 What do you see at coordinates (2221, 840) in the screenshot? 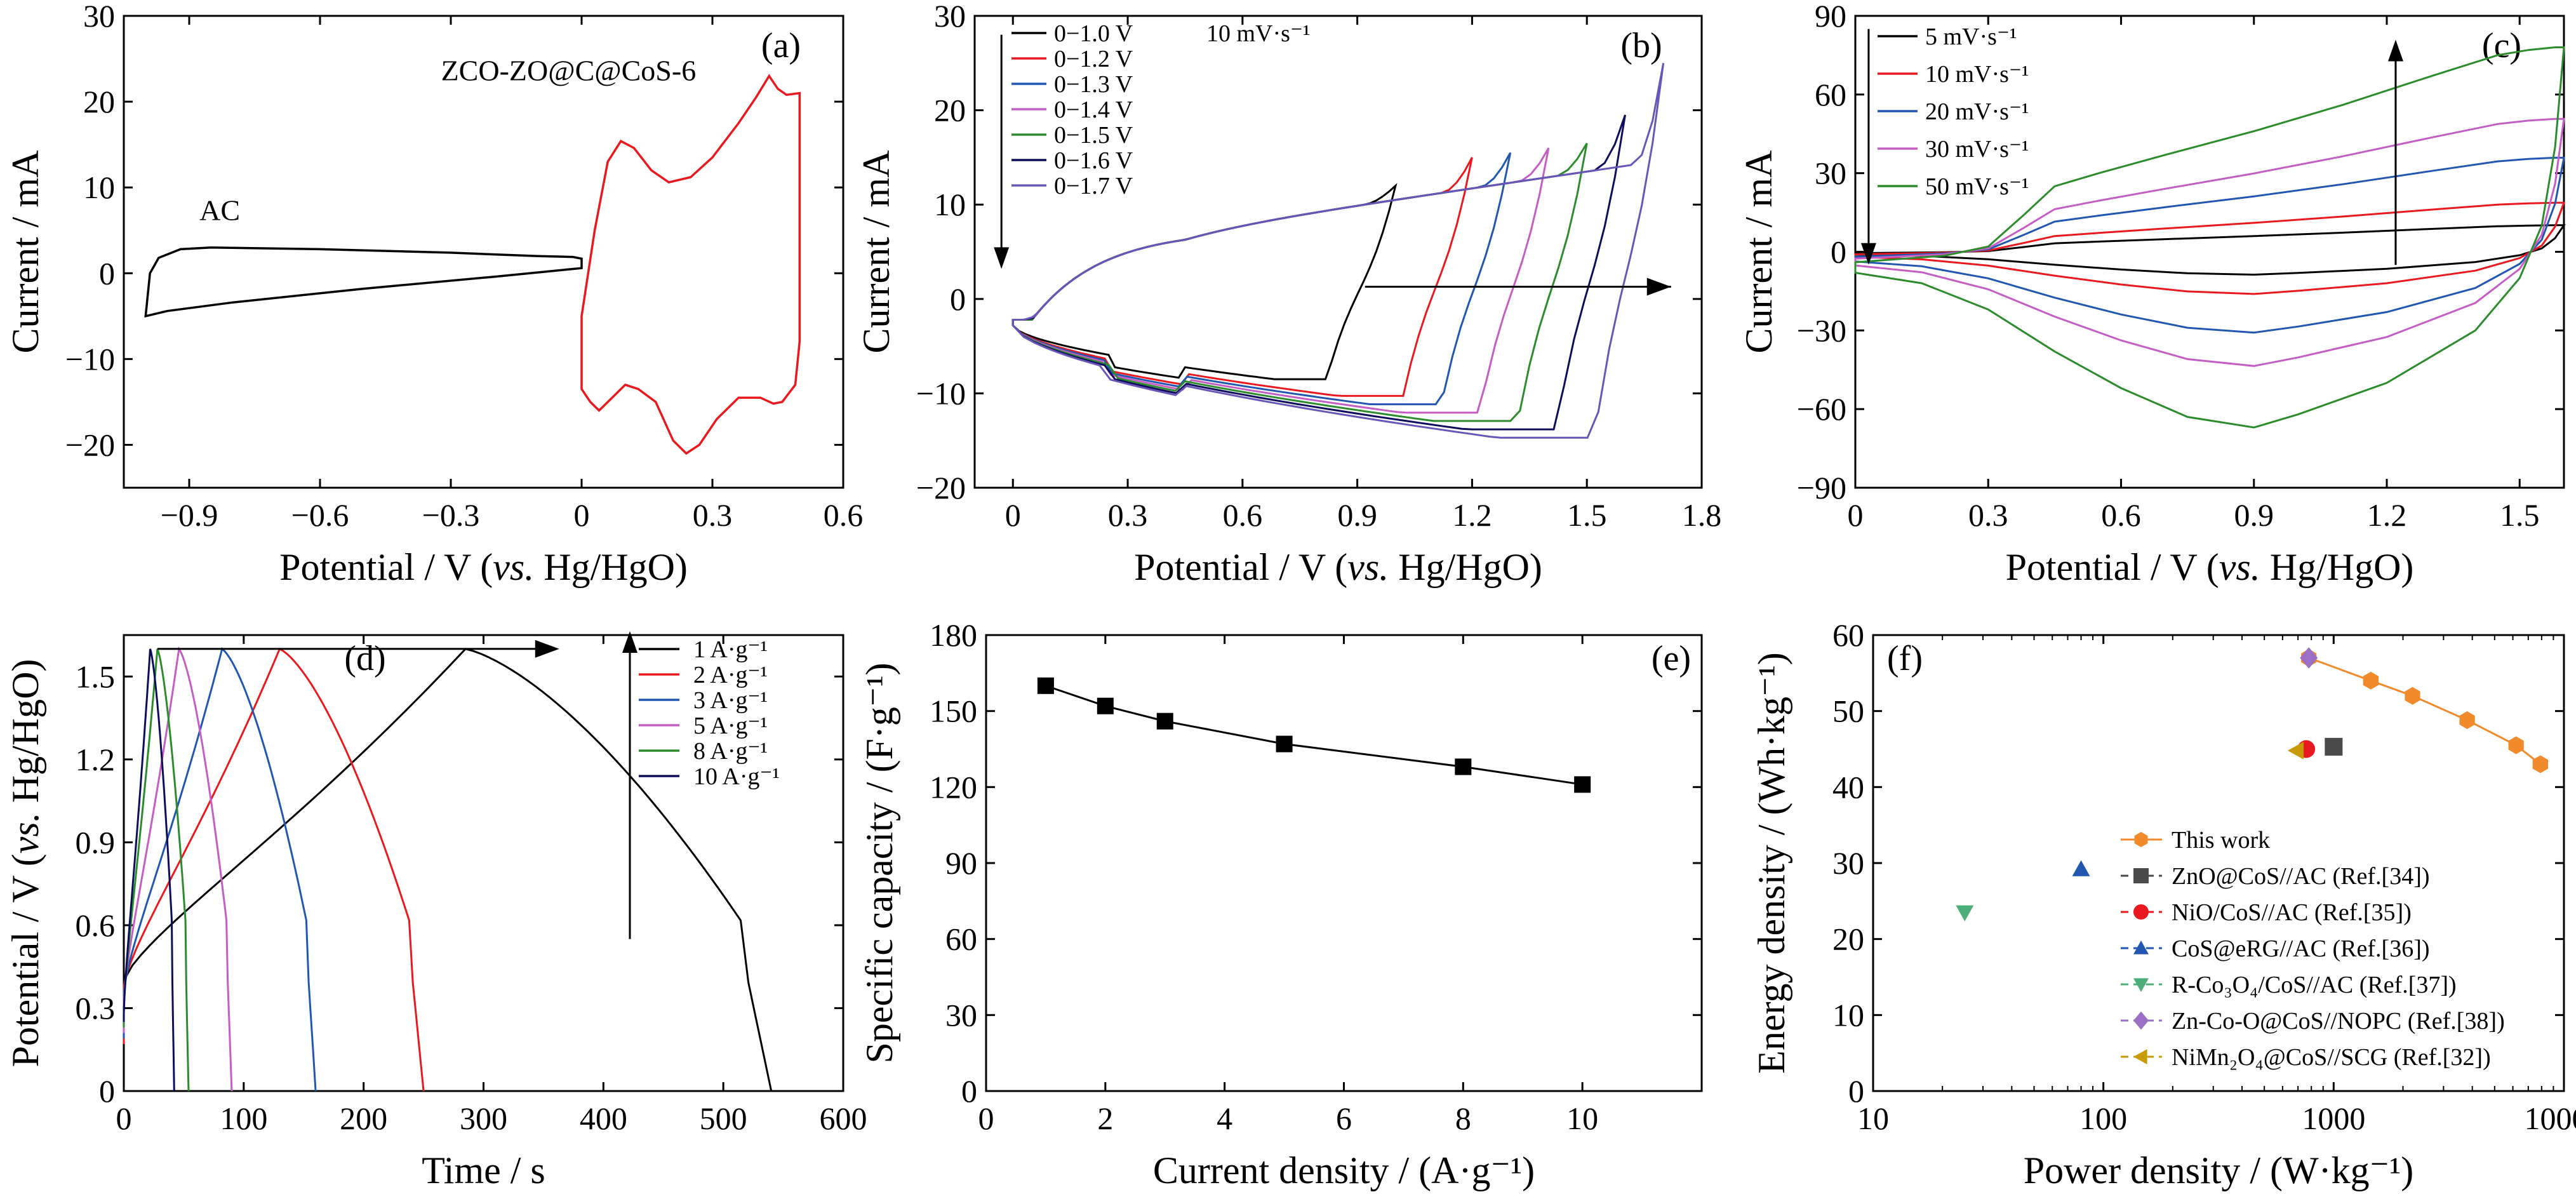
I see `legend-label: This work` at bounding box center [2221, 840].